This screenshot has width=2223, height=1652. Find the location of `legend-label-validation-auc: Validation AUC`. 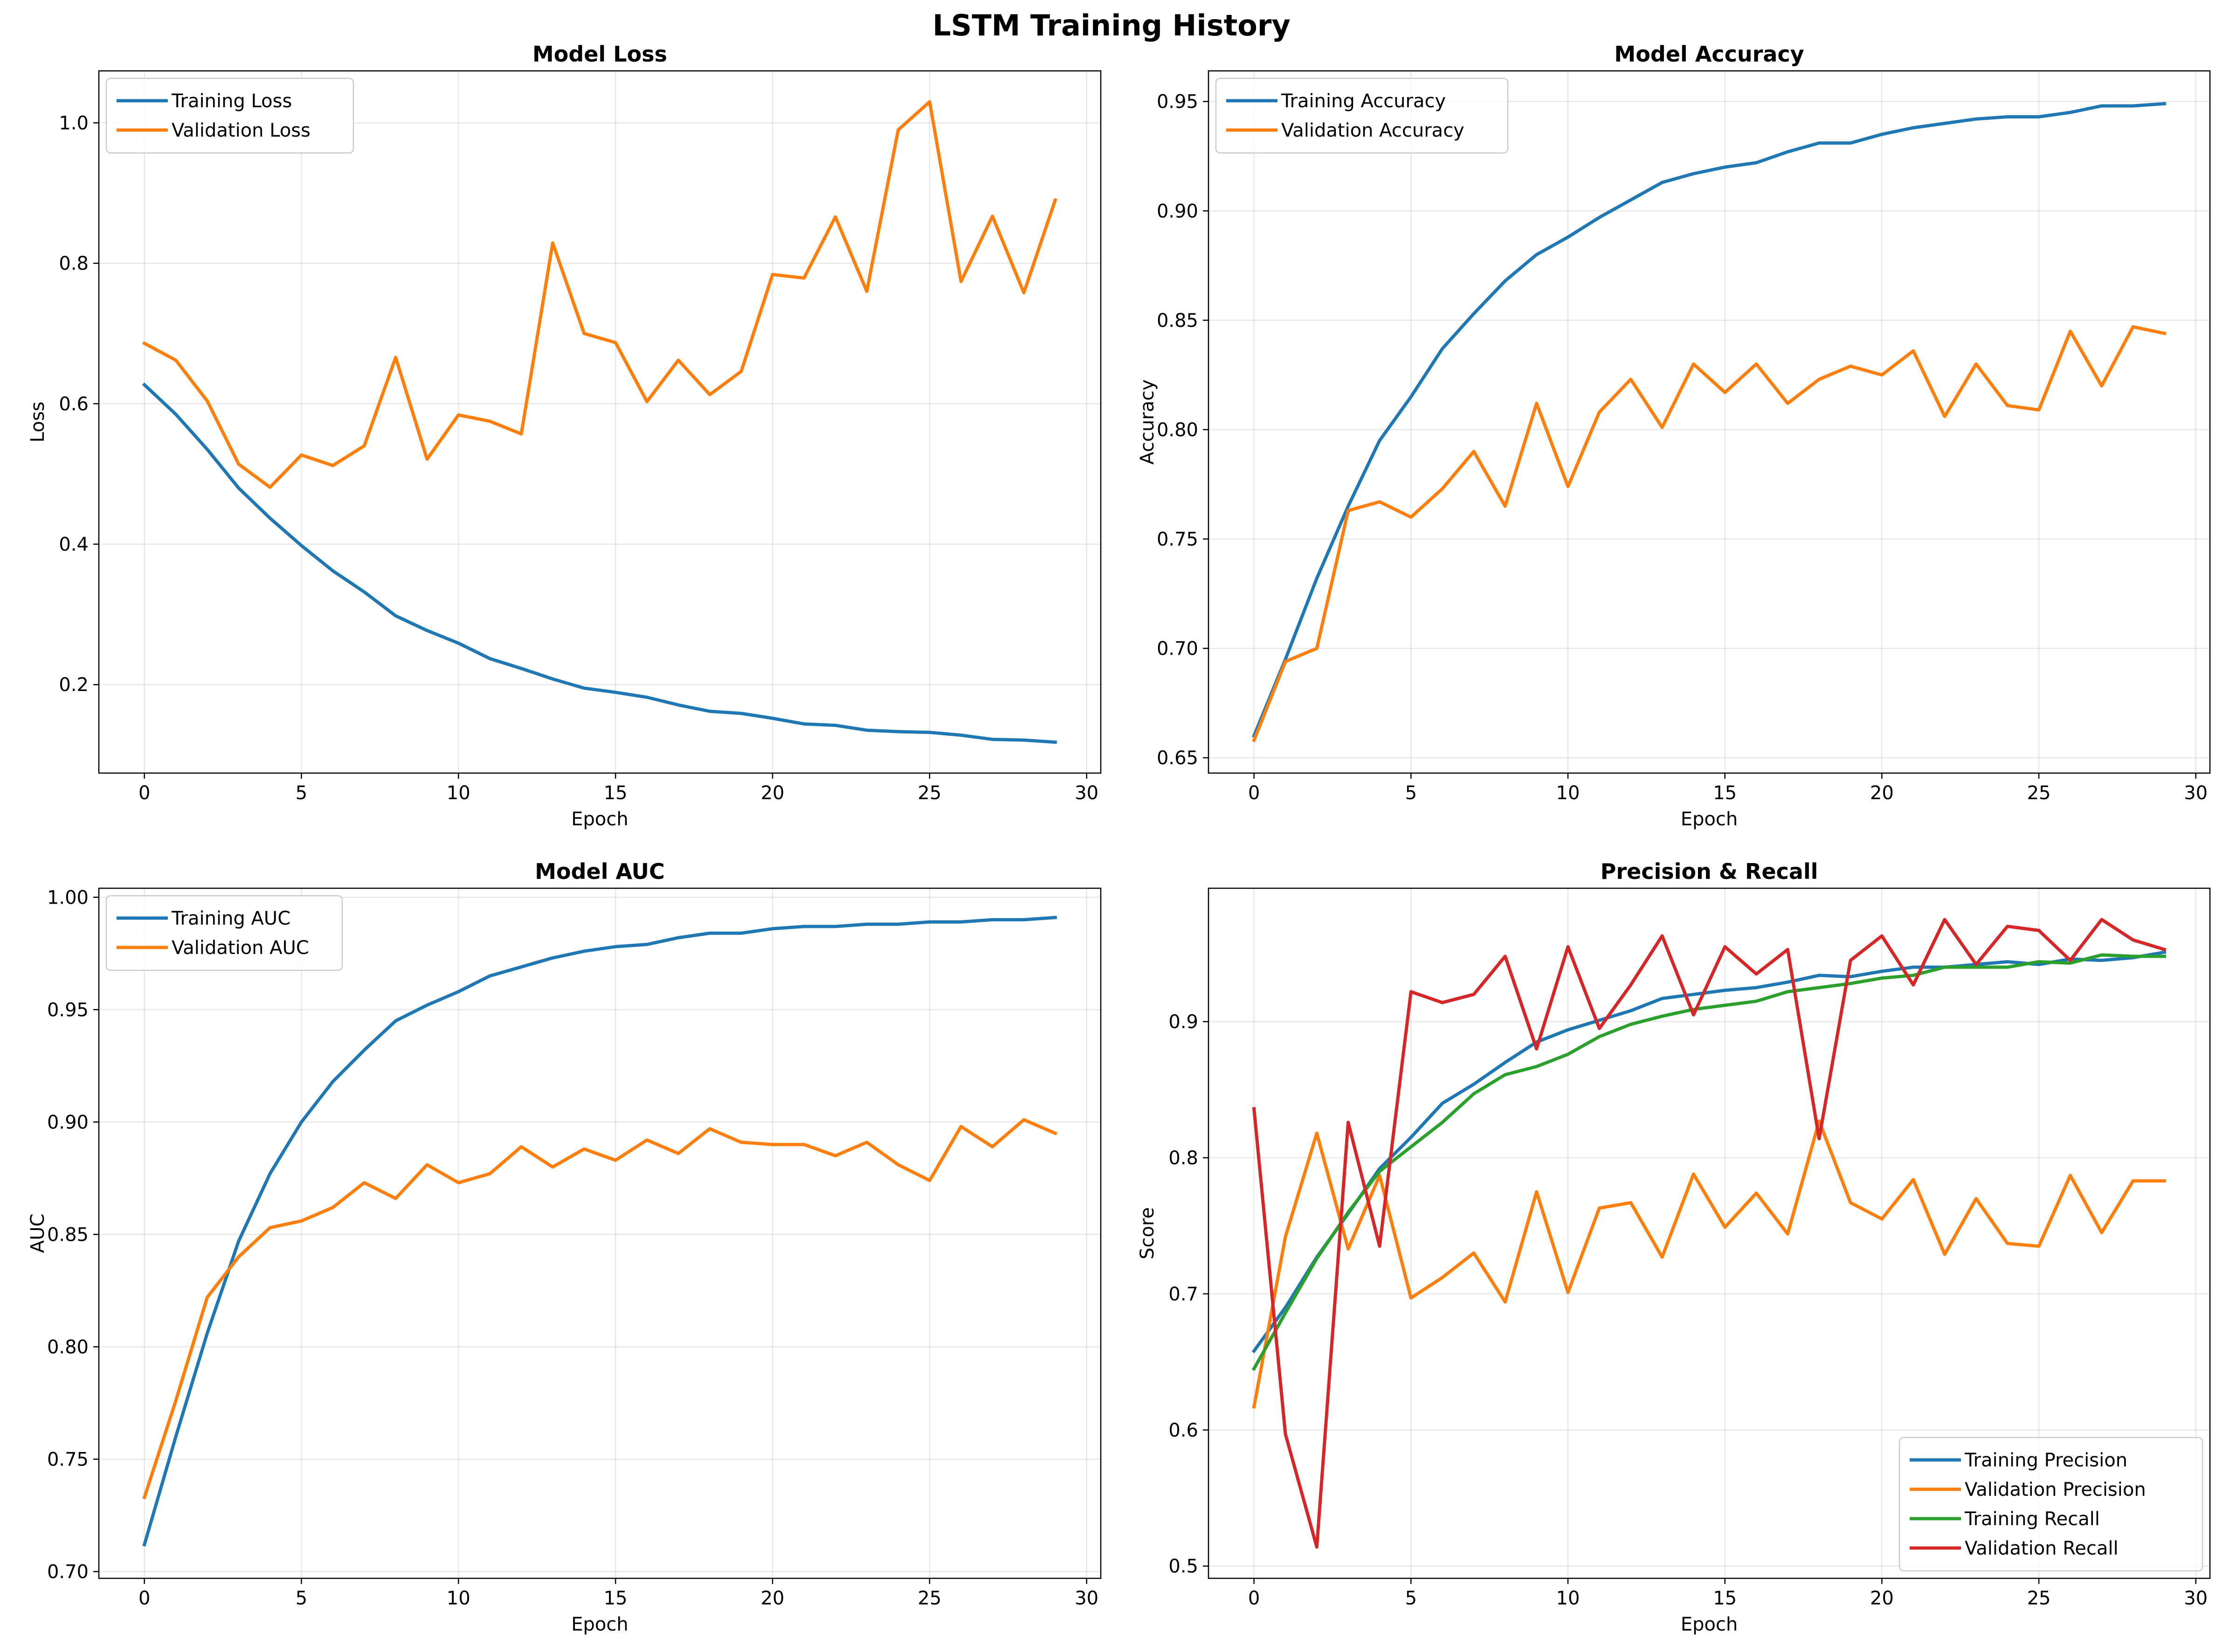

legend-label-validation-auc: Validation AUC is located at coordinates (240, 948).